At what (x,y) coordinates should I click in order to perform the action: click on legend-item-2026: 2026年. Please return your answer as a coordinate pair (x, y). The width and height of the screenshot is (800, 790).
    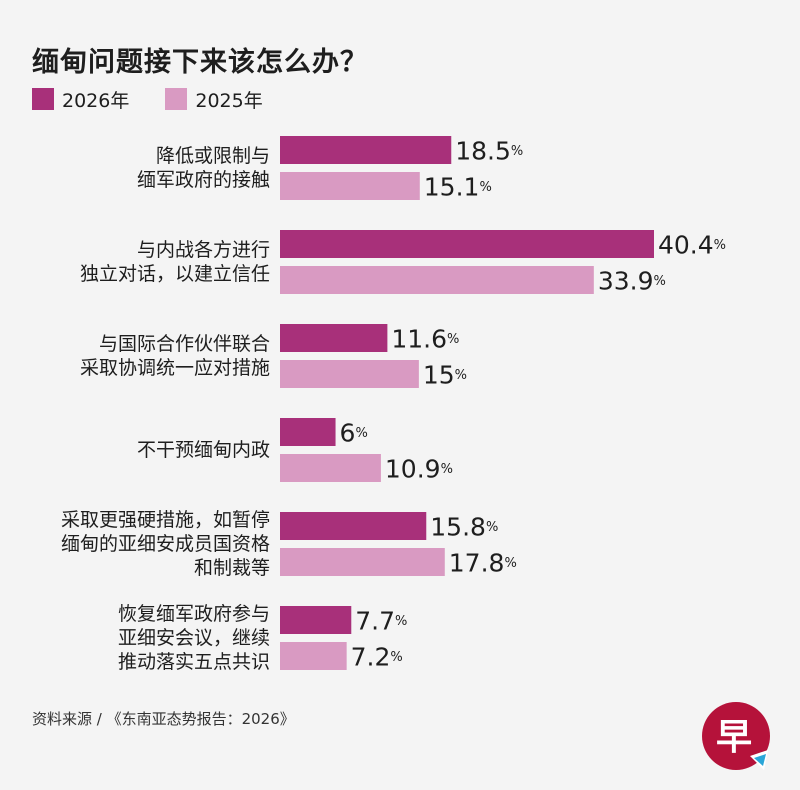
    Looking at the image, I should click on (80, 99).